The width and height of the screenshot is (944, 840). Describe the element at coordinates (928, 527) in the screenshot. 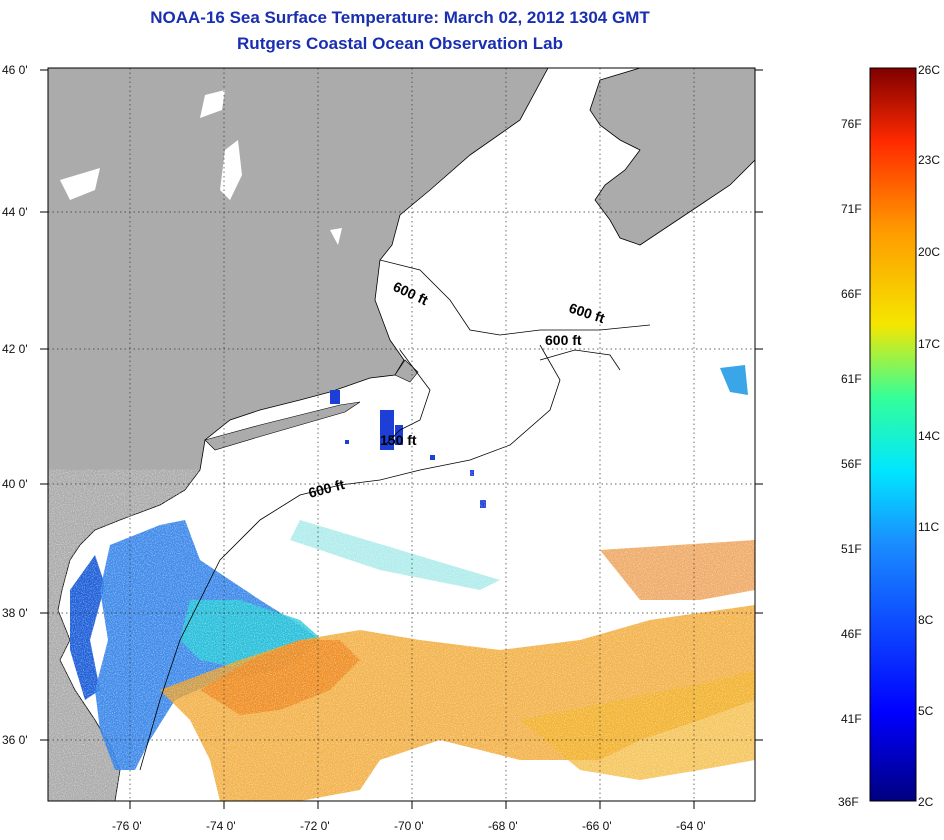

I see `colorbar-label-c: 11C` at that location.